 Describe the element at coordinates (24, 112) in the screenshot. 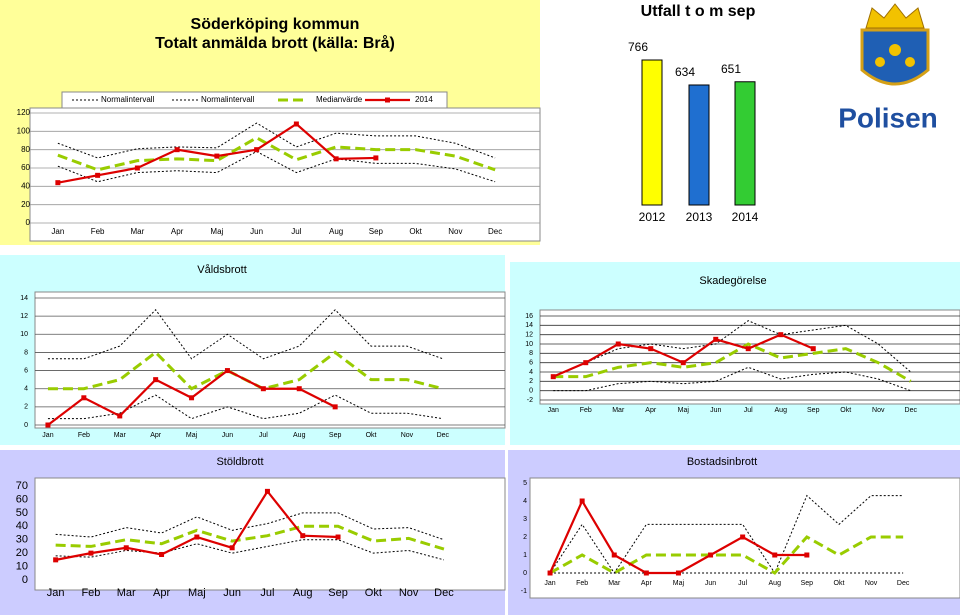

I see `y-tick-label: 120` at that location.